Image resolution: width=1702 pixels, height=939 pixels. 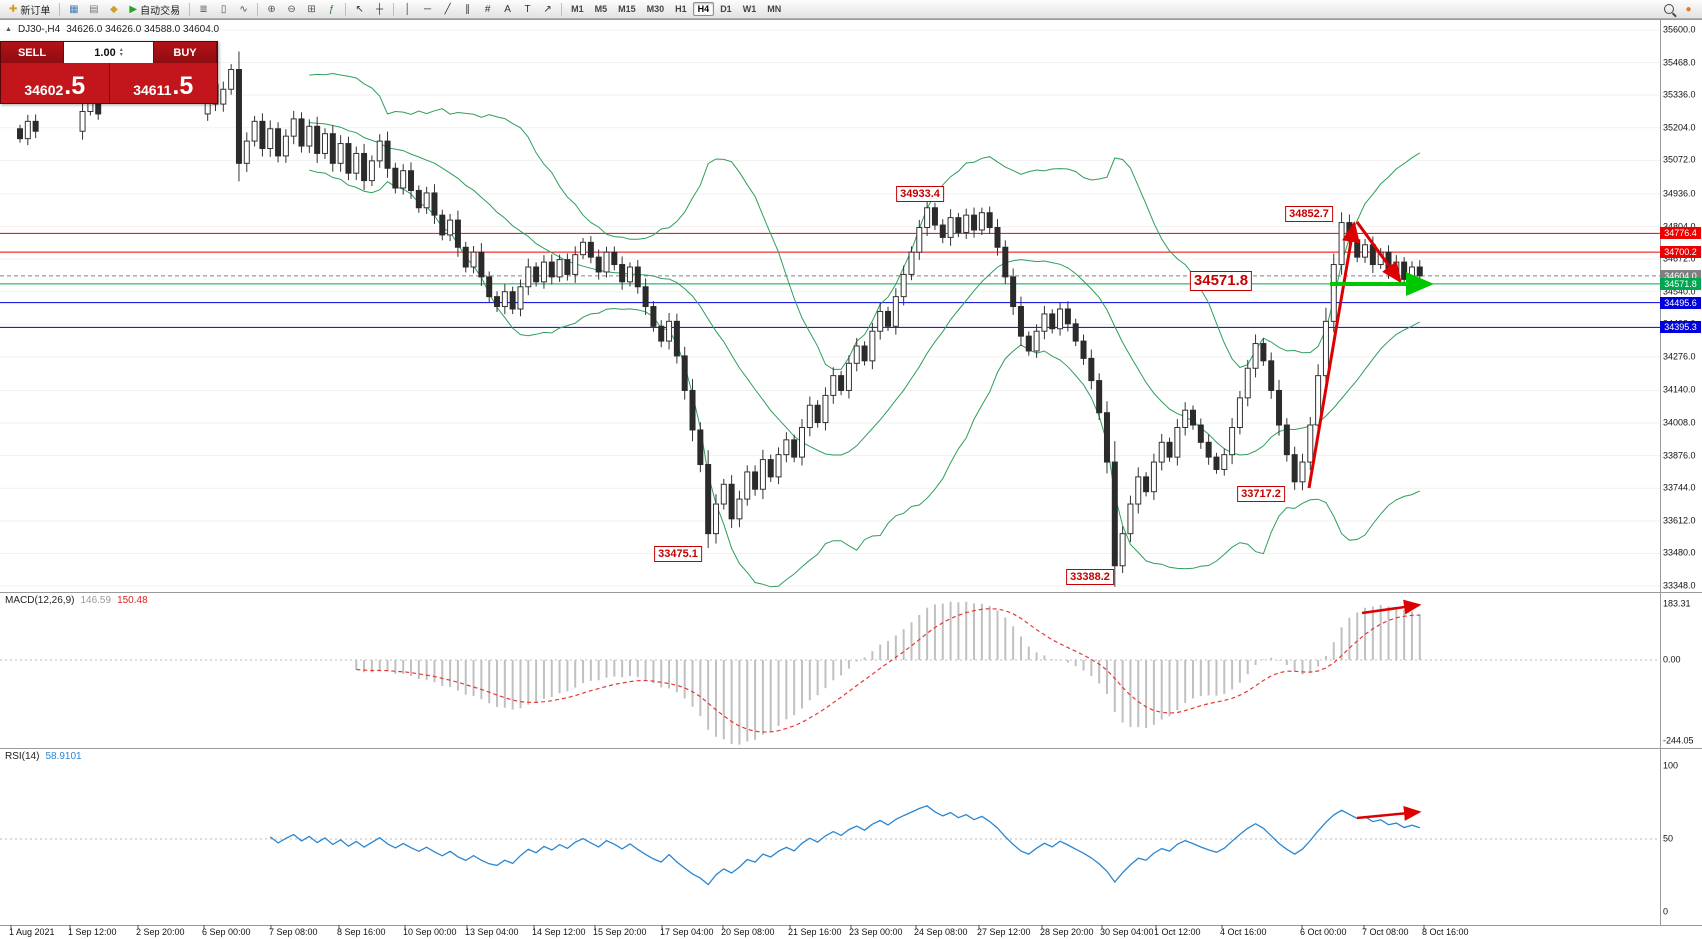 I want to click on macd-indicator-label: MACD(12,26,9) 146.59 150.48, so click(x=76, y=600).